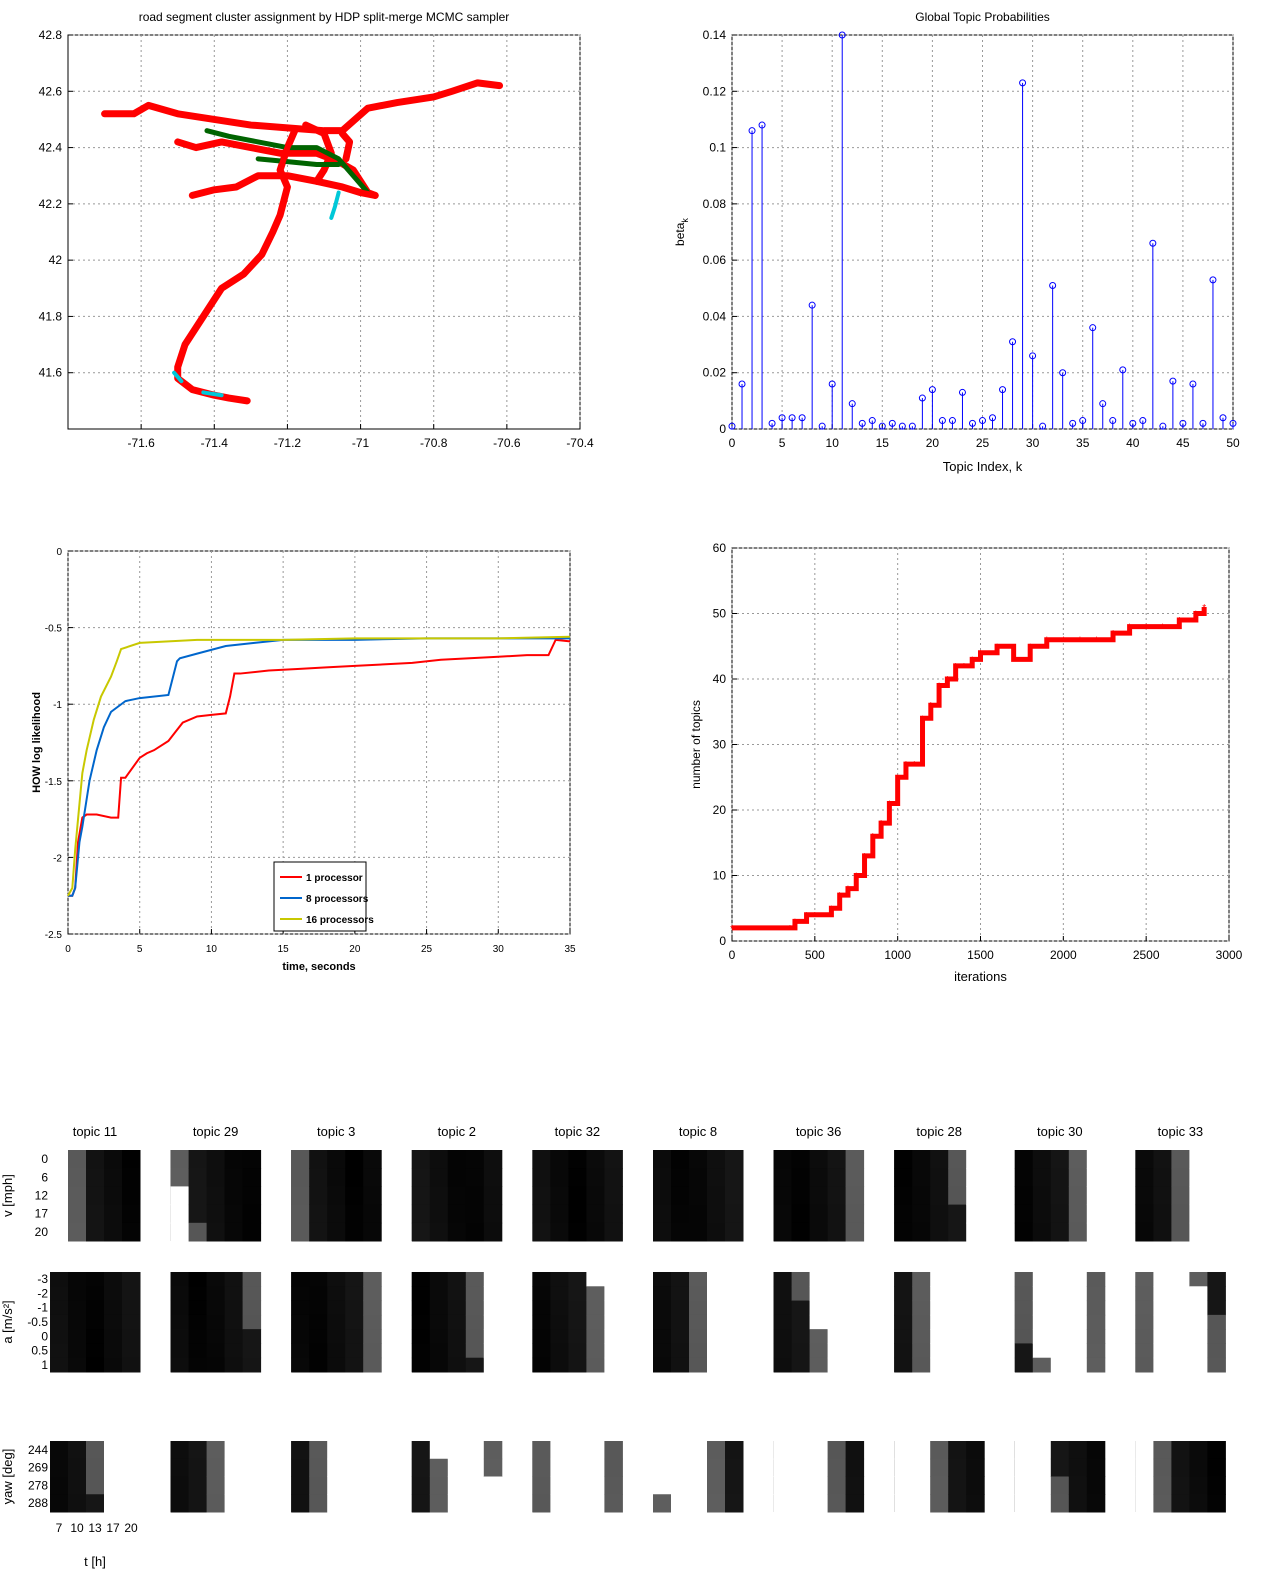  What do you see at coordinates (42, 1232) in the screenshot?
I see `row-tick-label: 20` at bounding box center [42, 1232].